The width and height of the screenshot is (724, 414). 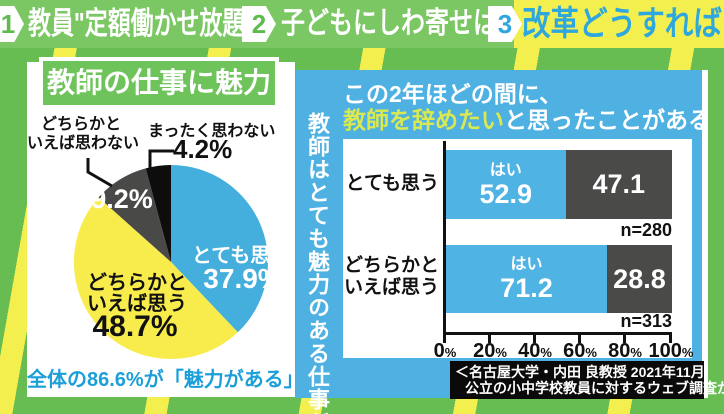 I want to click on bar-row1-yes-label: はい, so click(x=505, y=170).